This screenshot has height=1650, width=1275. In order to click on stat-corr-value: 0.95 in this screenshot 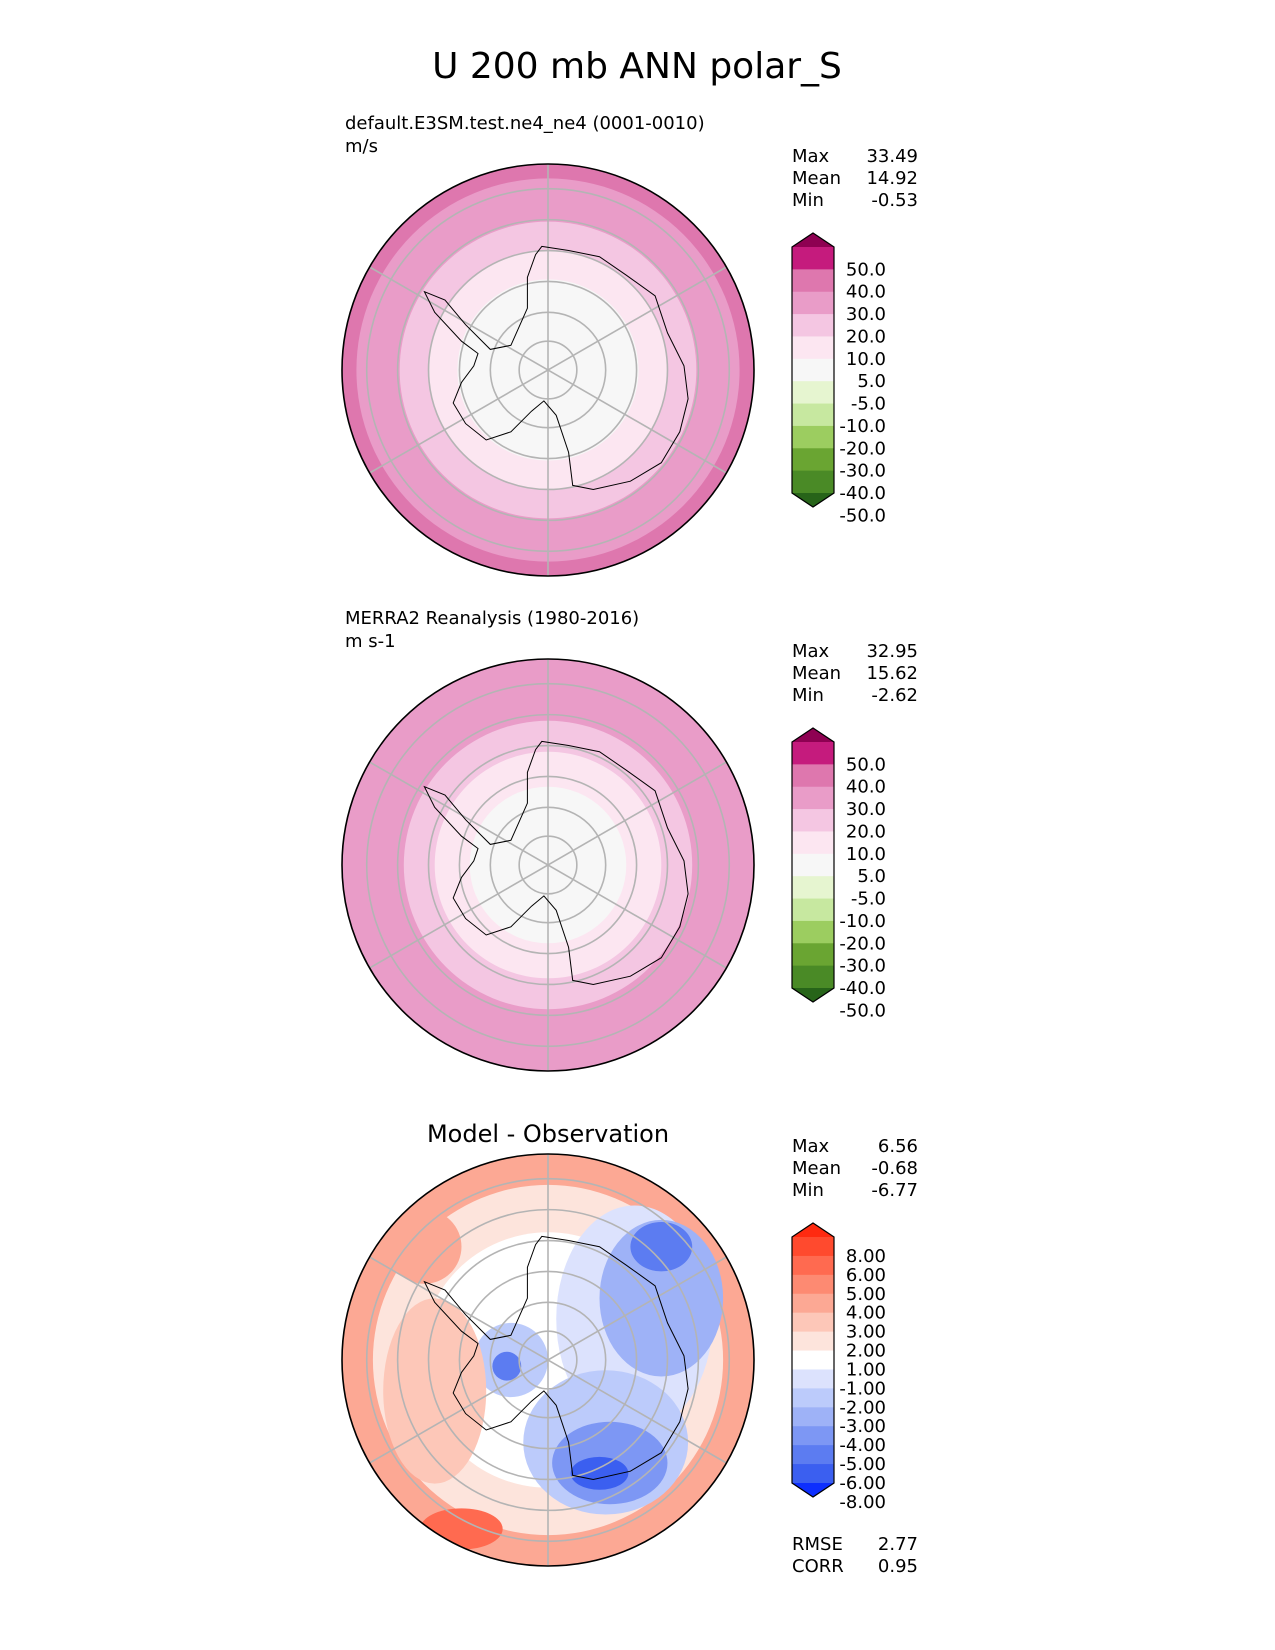, I will do `click(898, 1566)`.